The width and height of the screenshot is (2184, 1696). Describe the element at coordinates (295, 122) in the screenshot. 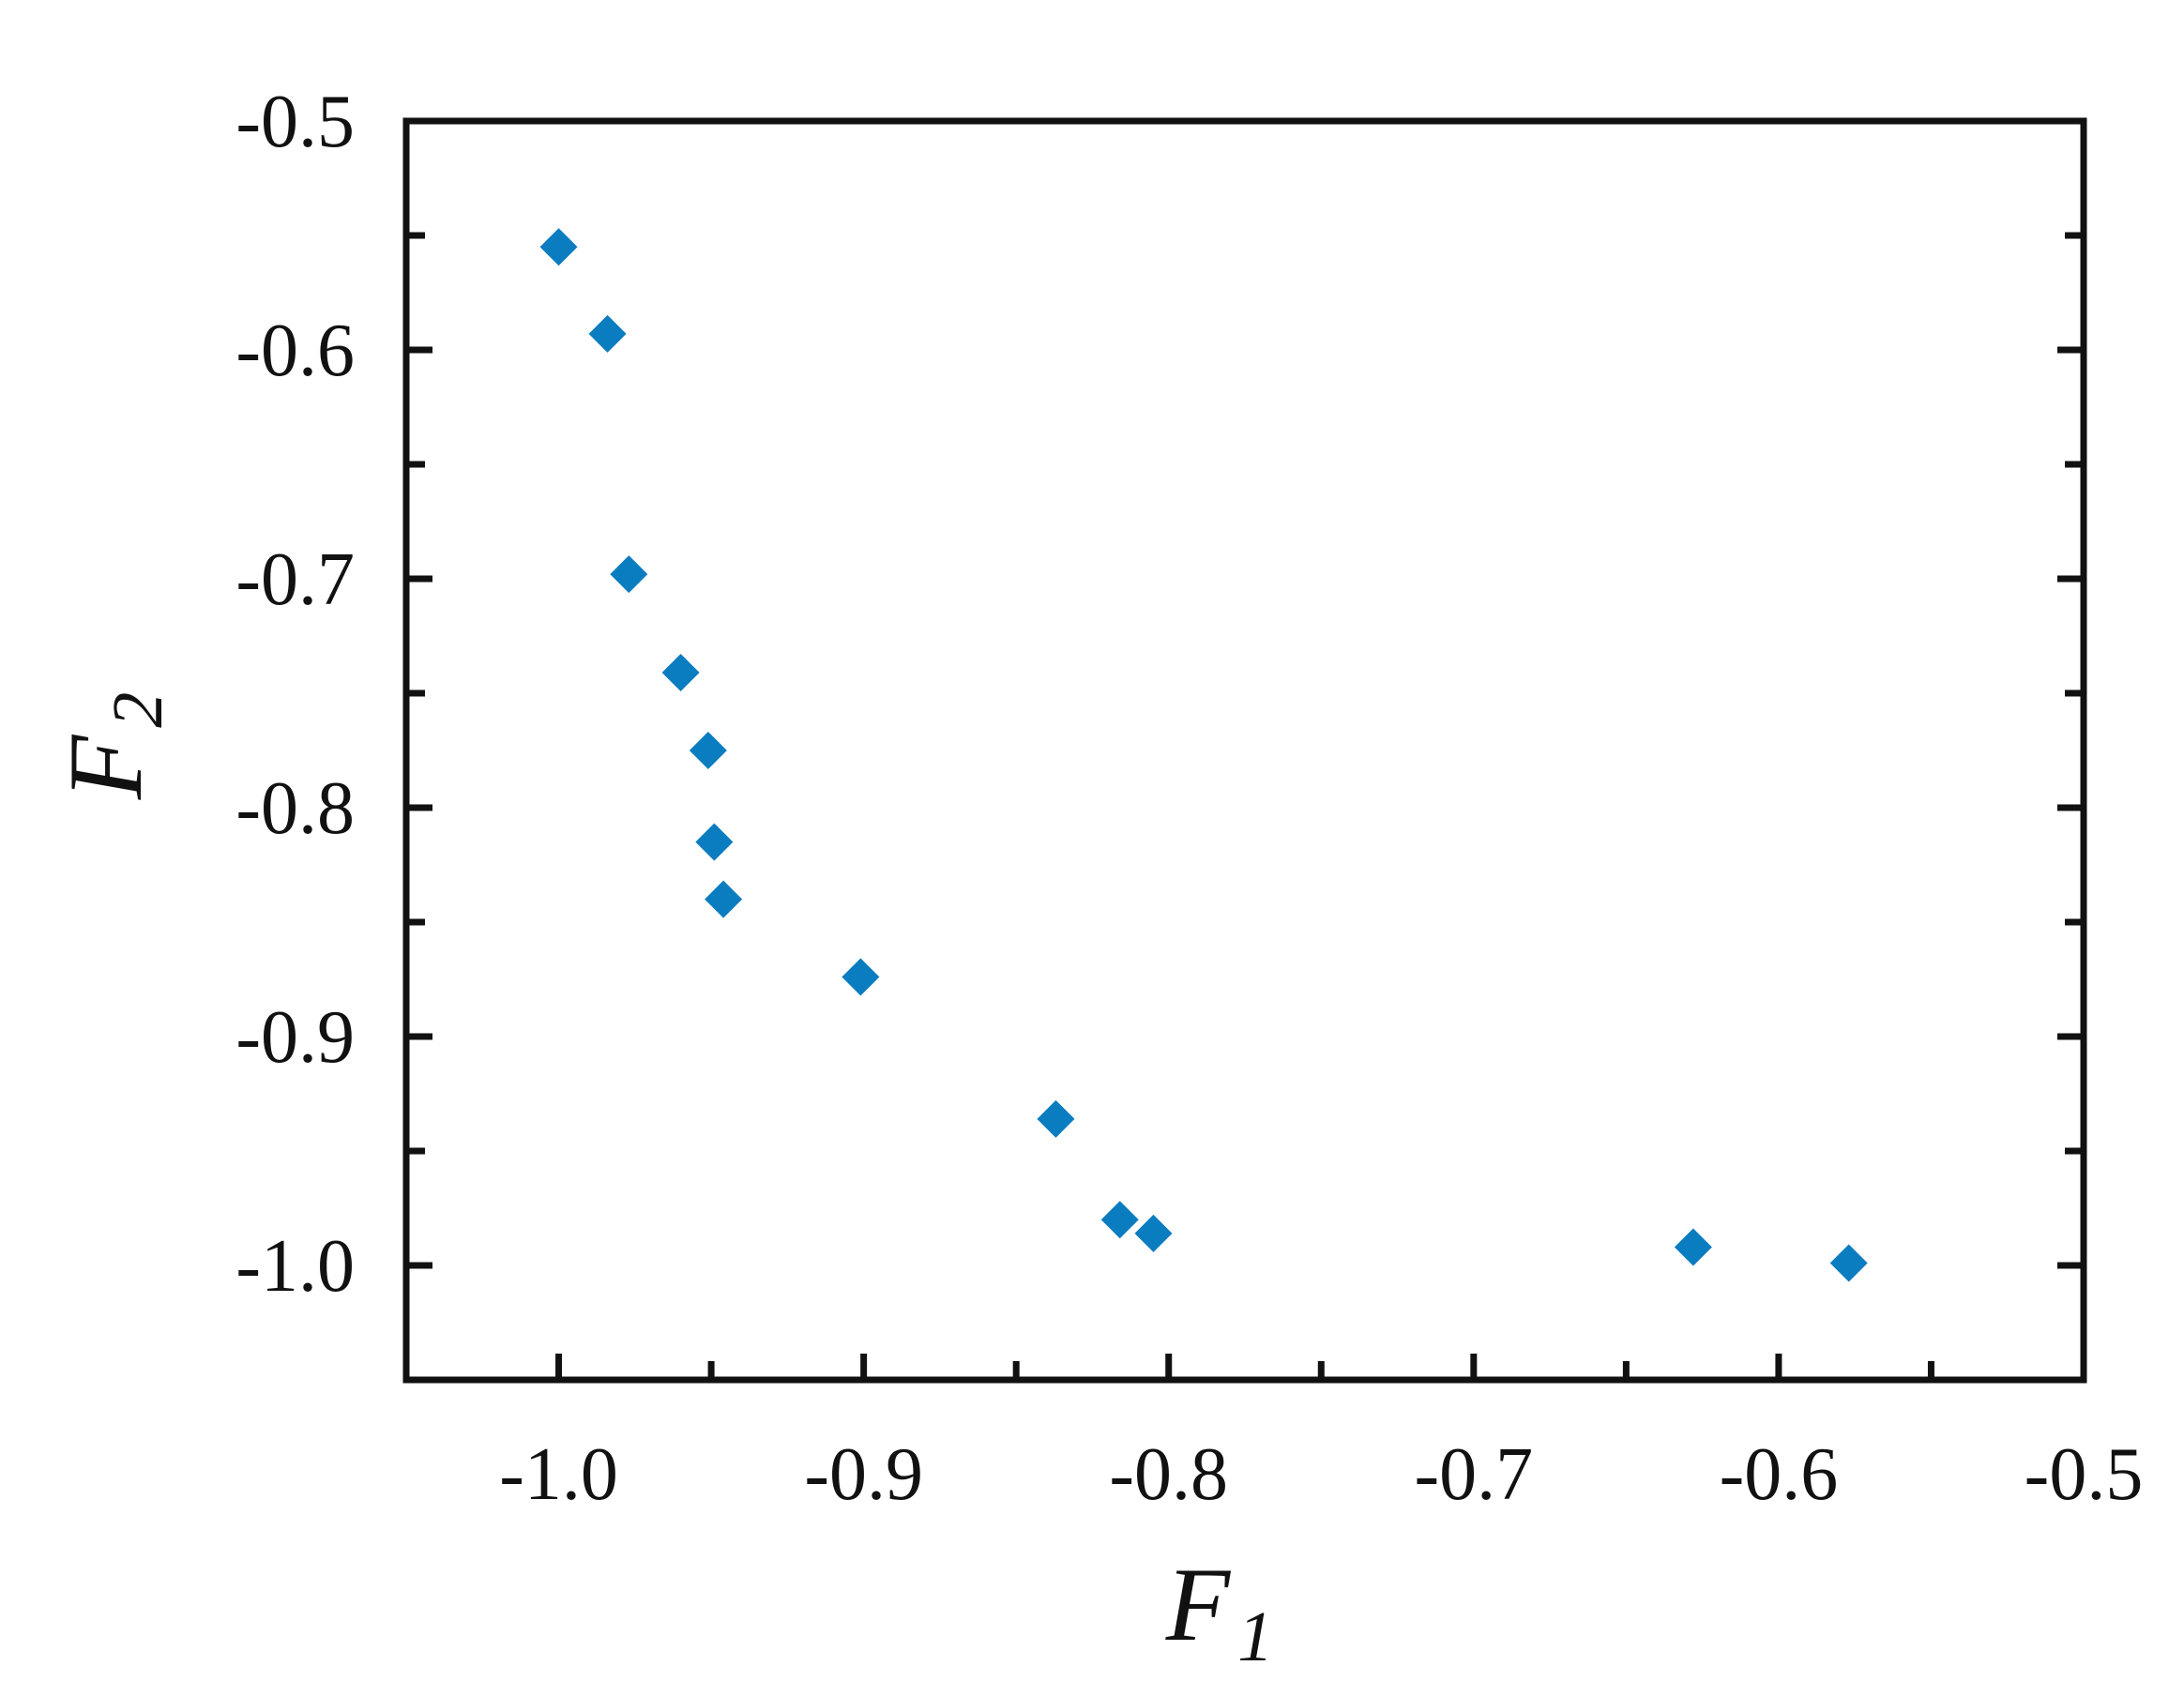

I see `y-tick-label: -0.5` at that location.